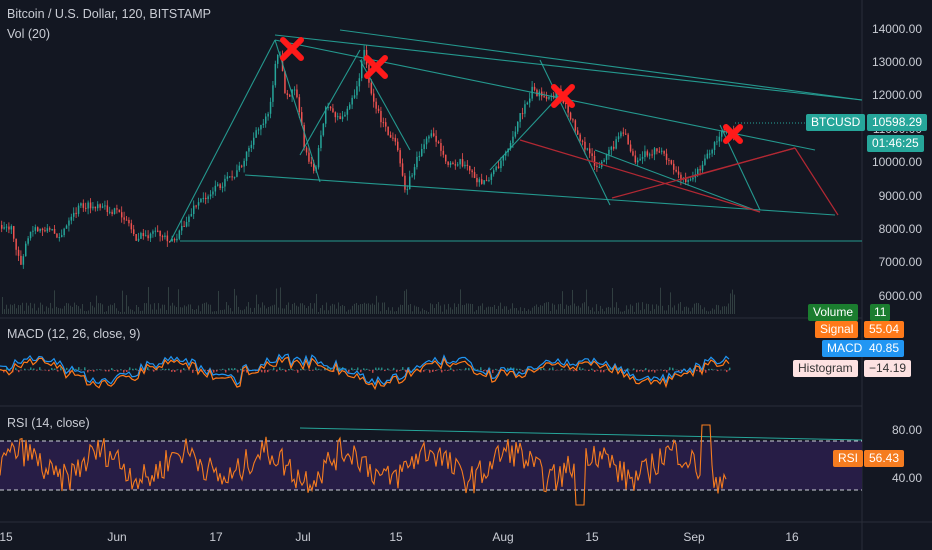 The width and height of the screenshot is (932, 550). Describe the element at coordinates (568, 67) in the screenshot. I see `trendline` at that location.